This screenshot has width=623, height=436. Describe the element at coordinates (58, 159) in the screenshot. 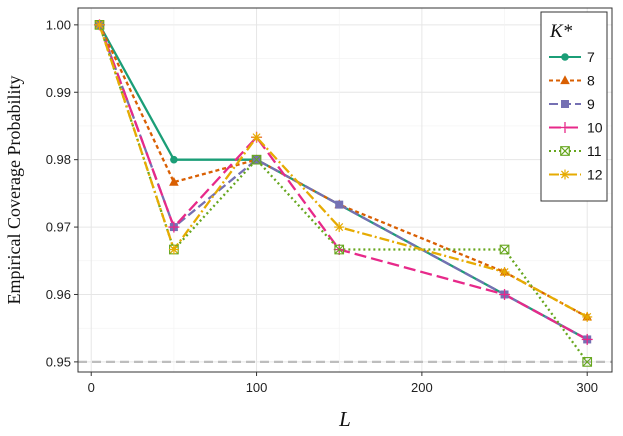

I see `y-tick-label: 0.98` at that location.